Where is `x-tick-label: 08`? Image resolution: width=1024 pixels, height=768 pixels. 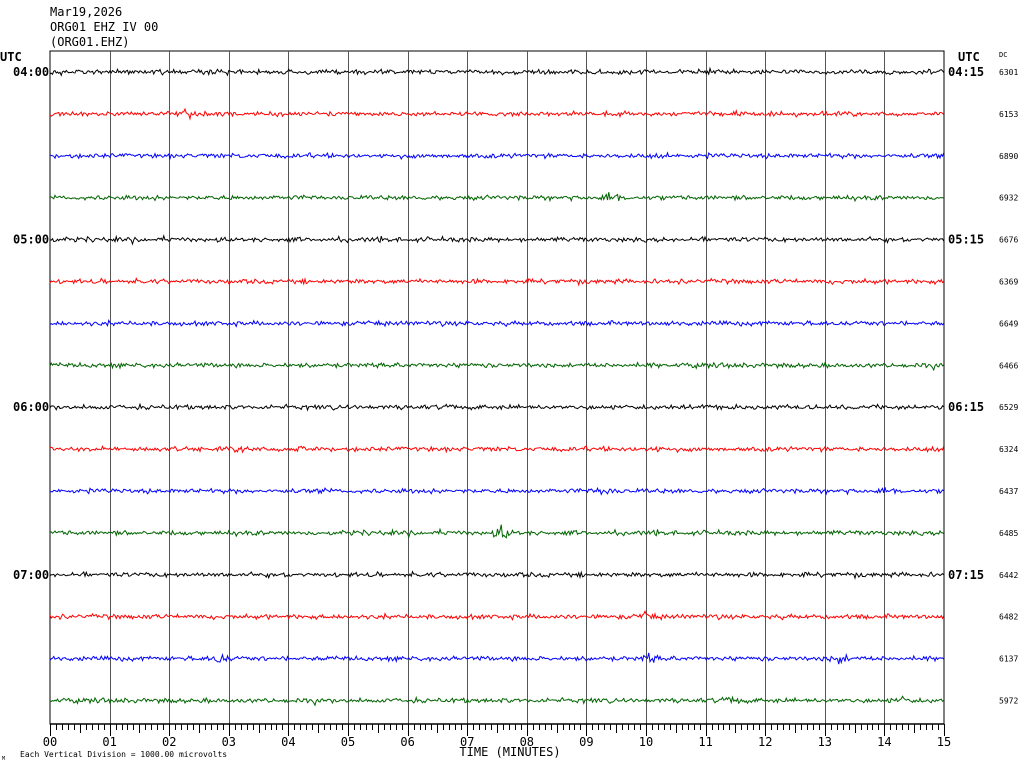 x-tick-label: 08 is located at coordinates (527, 742).